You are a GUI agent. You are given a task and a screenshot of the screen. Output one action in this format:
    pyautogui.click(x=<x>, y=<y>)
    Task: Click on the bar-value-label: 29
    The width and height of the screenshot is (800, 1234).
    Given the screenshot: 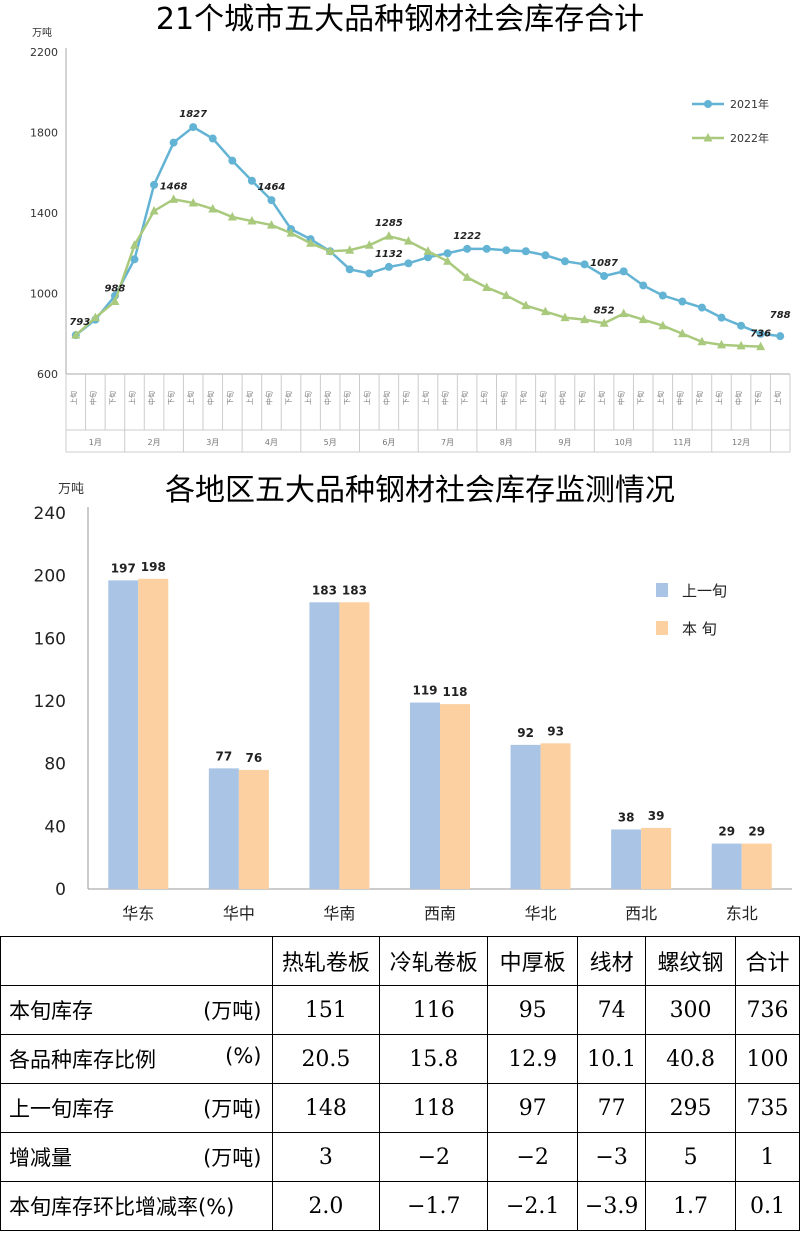 What is the action you would take?
    pyautogui.click(x=726, y=832)
    